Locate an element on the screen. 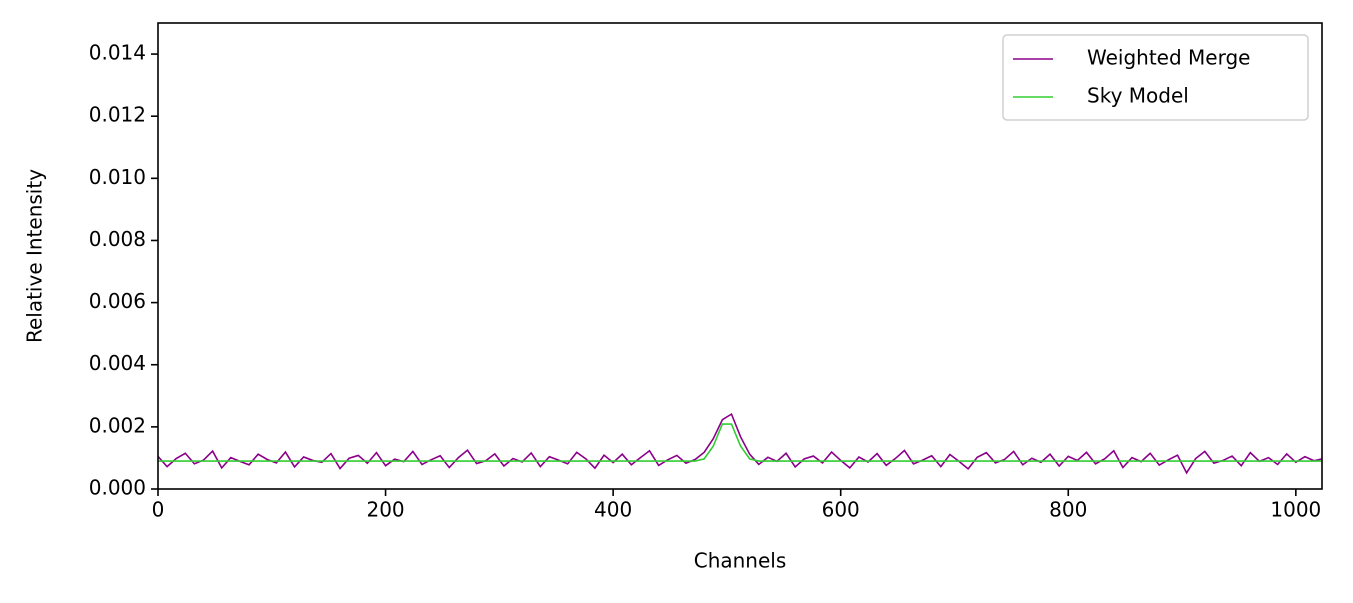  y-tick-label: 0.010 is located at coordinates (117, 177).